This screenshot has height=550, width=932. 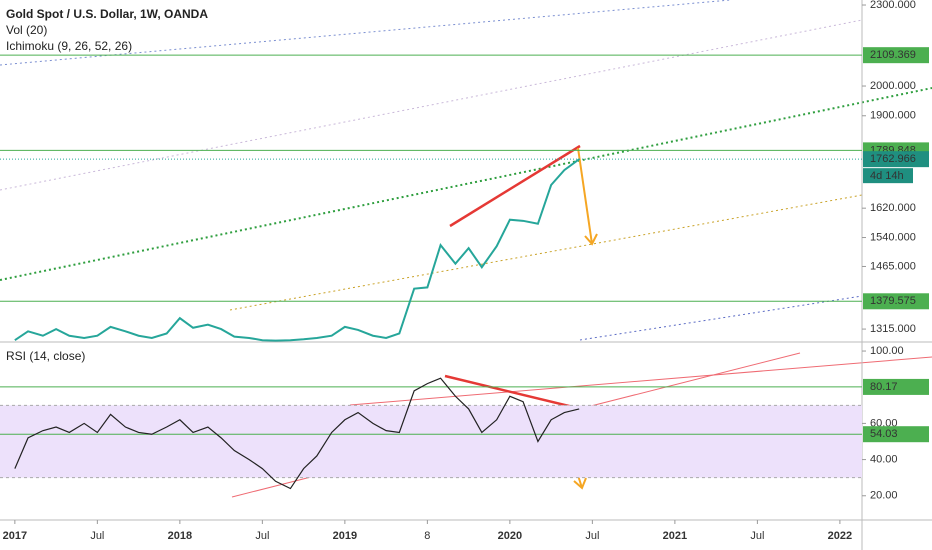 What do you see at coordinates (893, 329) in the screenshot?
I see `y-tick-label: 1315.000` at bounding box center [893, 329].